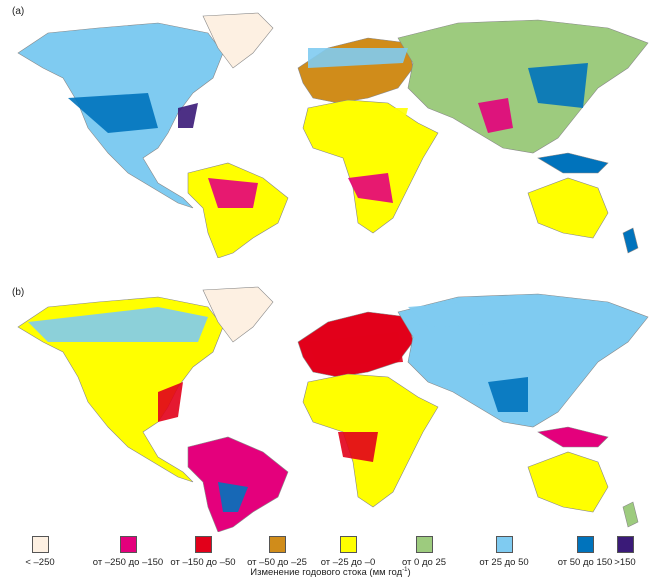 This screenshot has width=661, height=584. I want to click on legend-item: от 50 до 150, so click(585, 552).